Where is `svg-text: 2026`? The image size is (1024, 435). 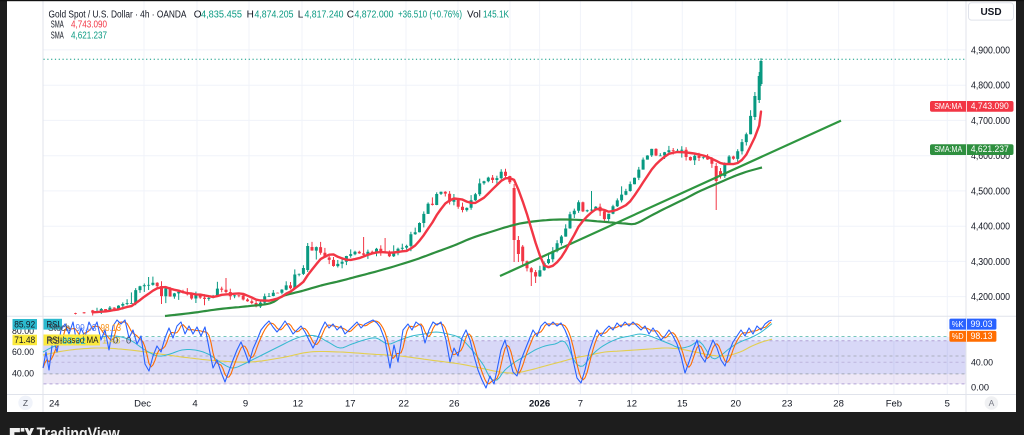 svg-text: 2026 is located at coordinates (539, 404).